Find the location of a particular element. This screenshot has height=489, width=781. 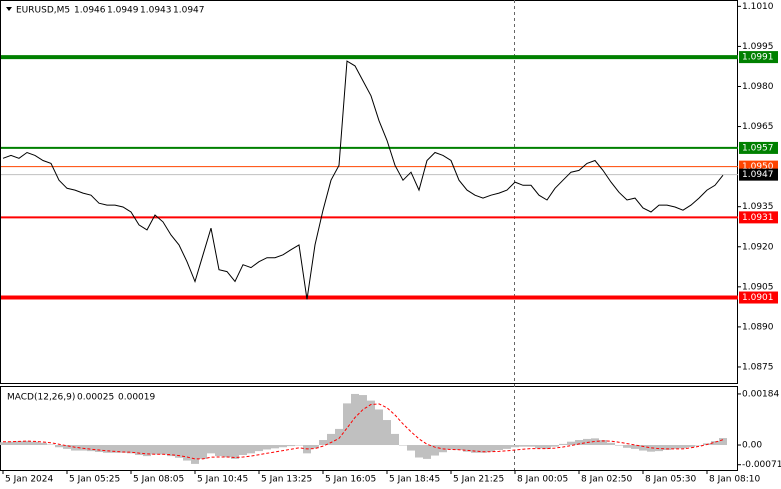

y-tick-label: 1.0965 is located at coordinates (758, 127).